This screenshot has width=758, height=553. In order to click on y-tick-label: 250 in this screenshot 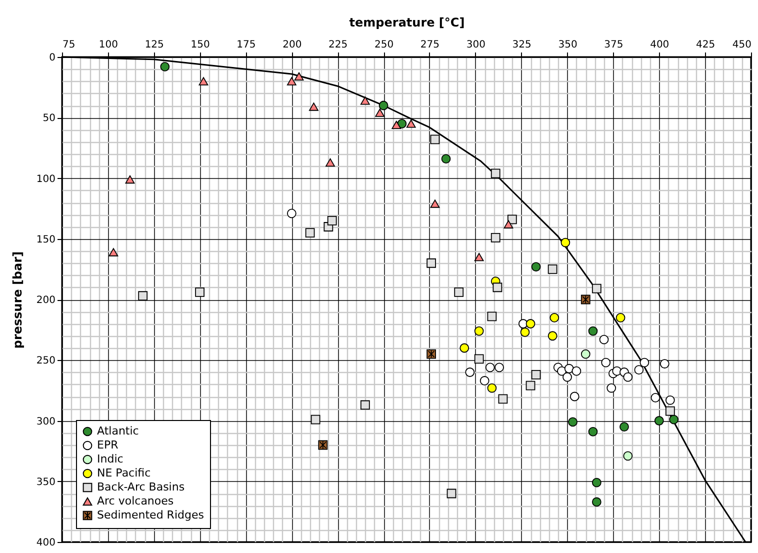, I will do `click(46, 361)`.